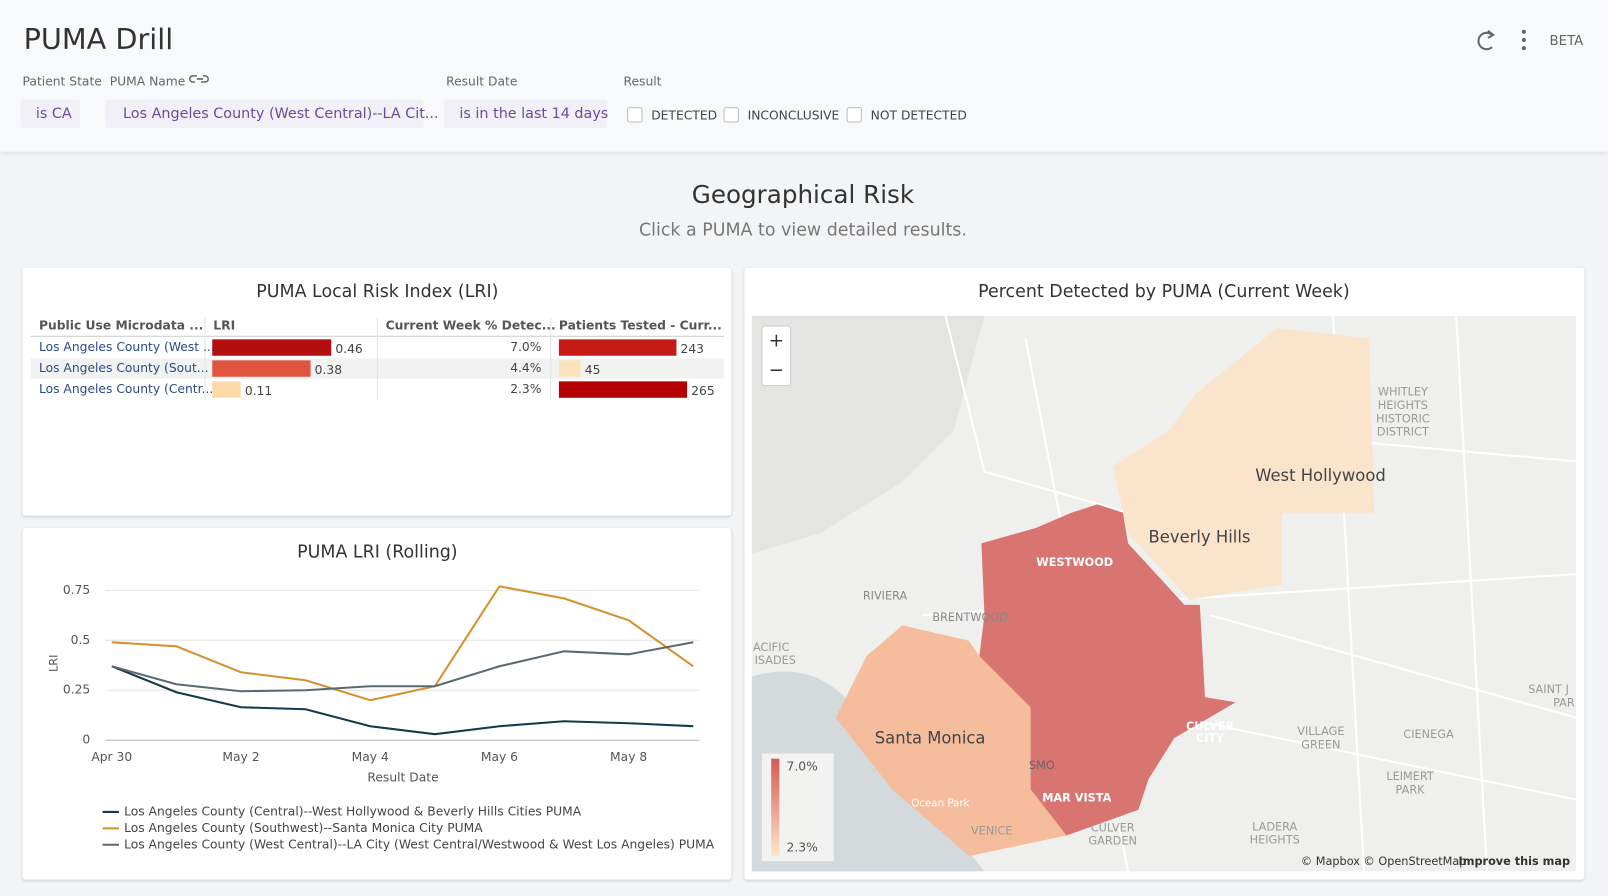  What do you see at coordinates (1403, 392) in the screenshot?
I see `place-label: WHITLEY` at bounding box center [1403, 392].